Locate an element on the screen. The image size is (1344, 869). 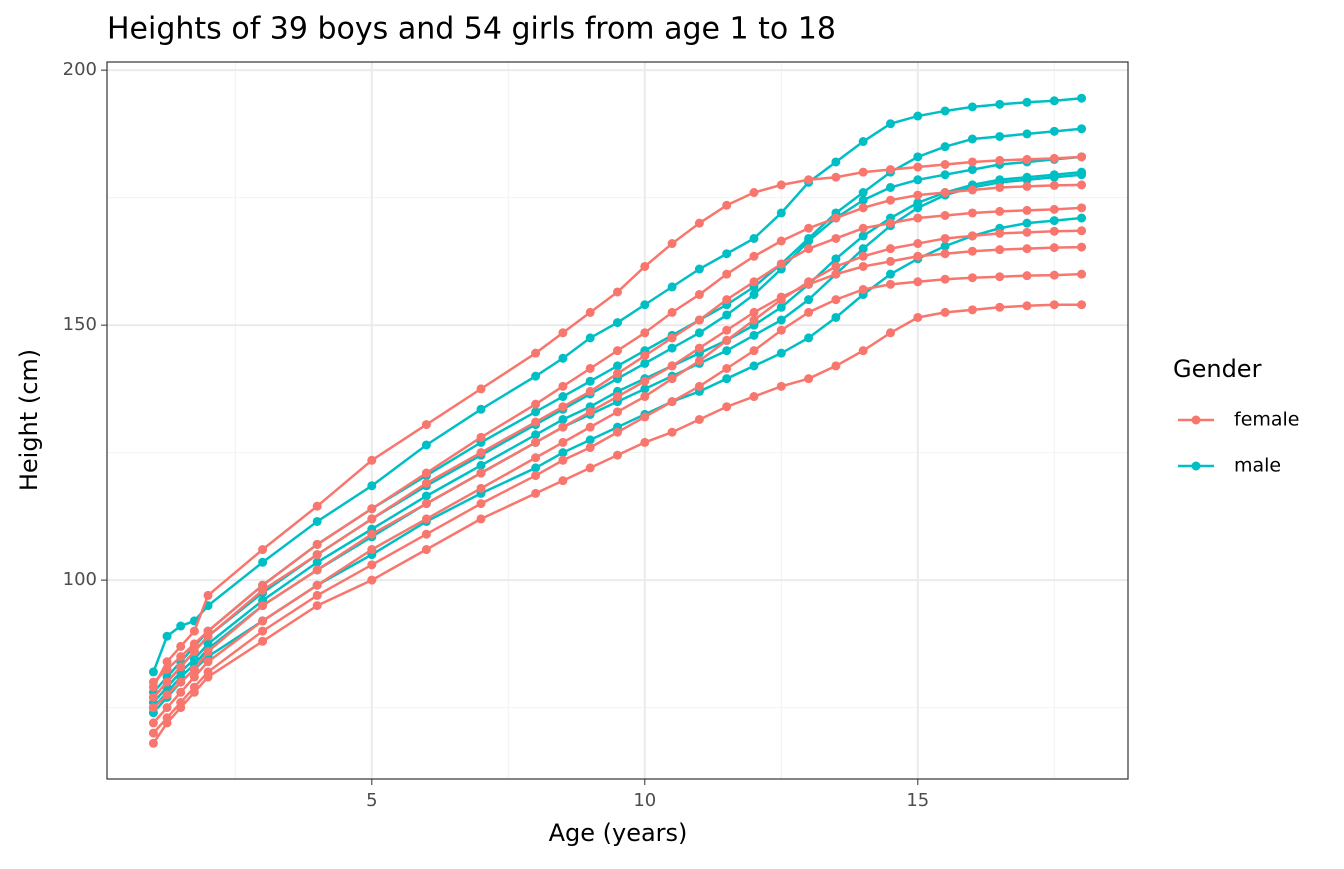
y-tick-label: 100 is located at coordinates (80, 579).